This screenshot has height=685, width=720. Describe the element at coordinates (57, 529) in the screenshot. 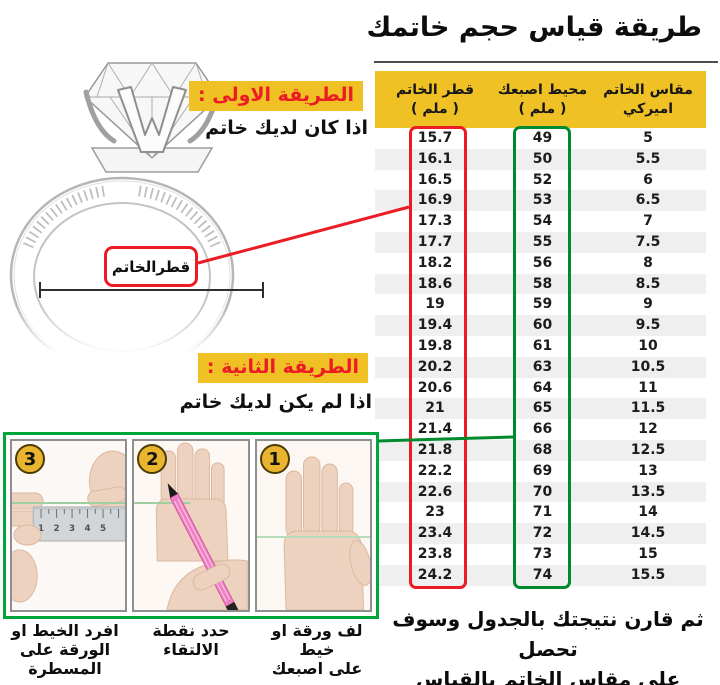

I see `svg-text: 2` at that location.